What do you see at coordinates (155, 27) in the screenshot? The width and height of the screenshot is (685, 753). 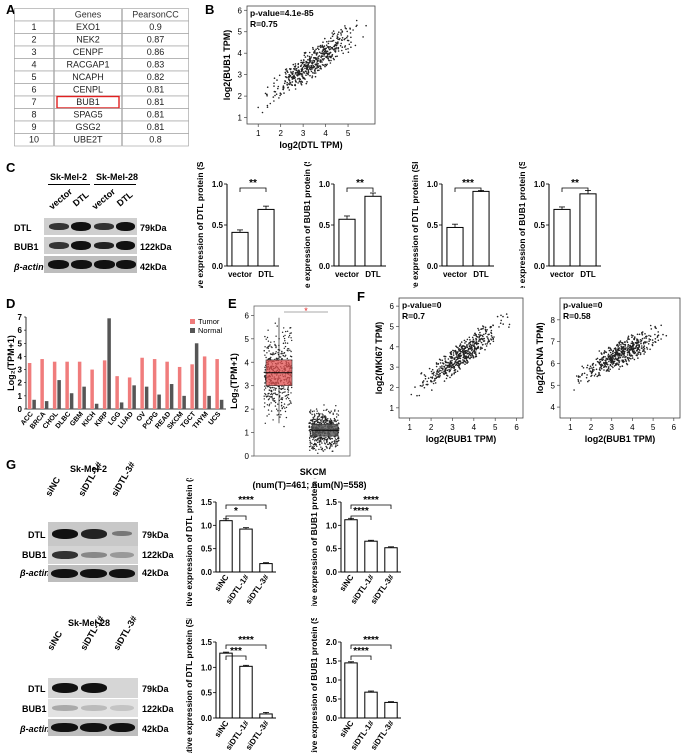 I see `table-cell: 0.9` at bounding box center [155, 27].